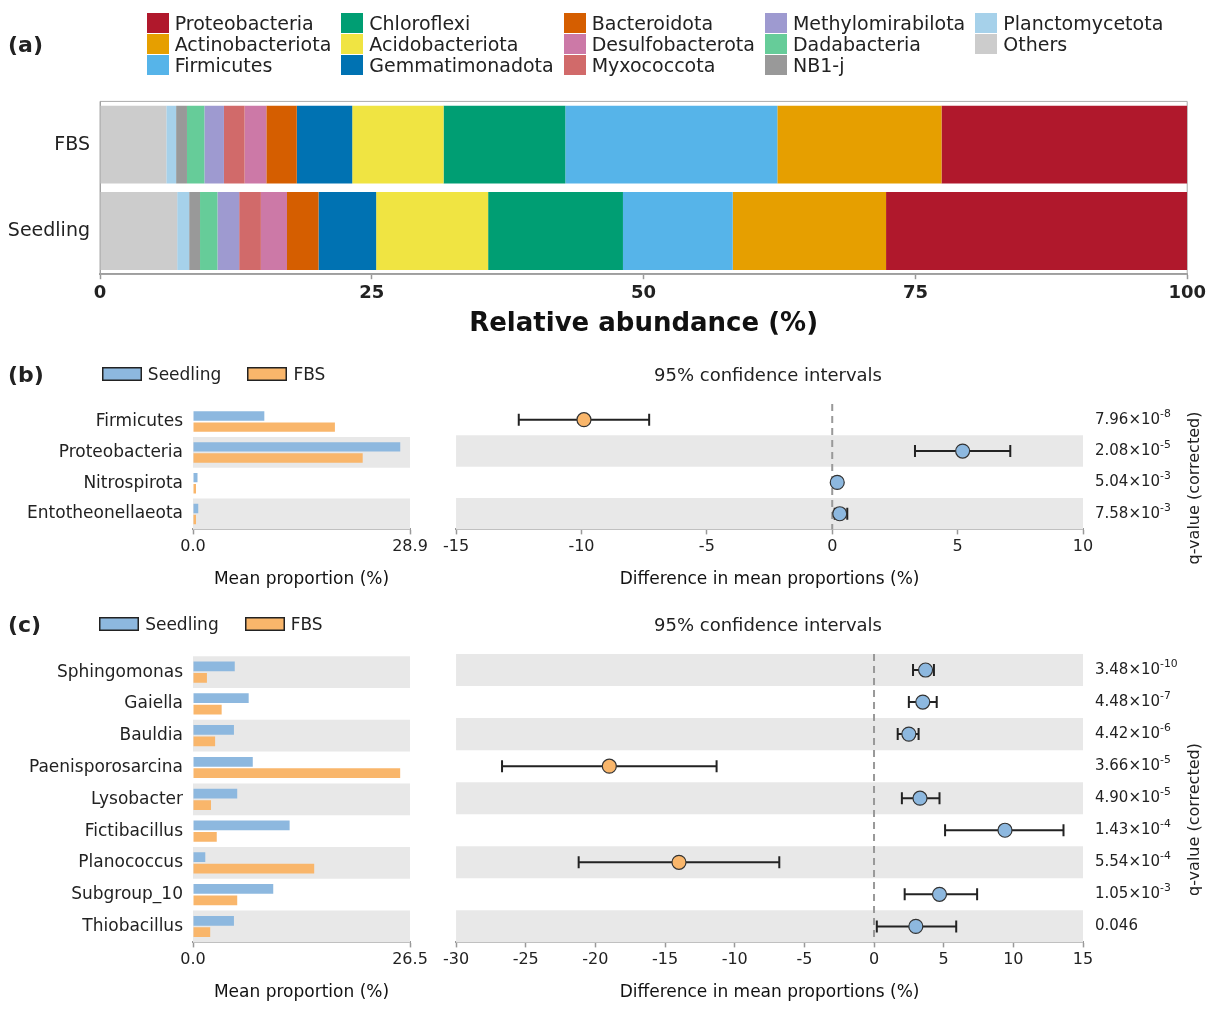 The width and height of the screenshot is (1209, 1024). I want to click on legend-label: NB1-j, so click(818, 65).